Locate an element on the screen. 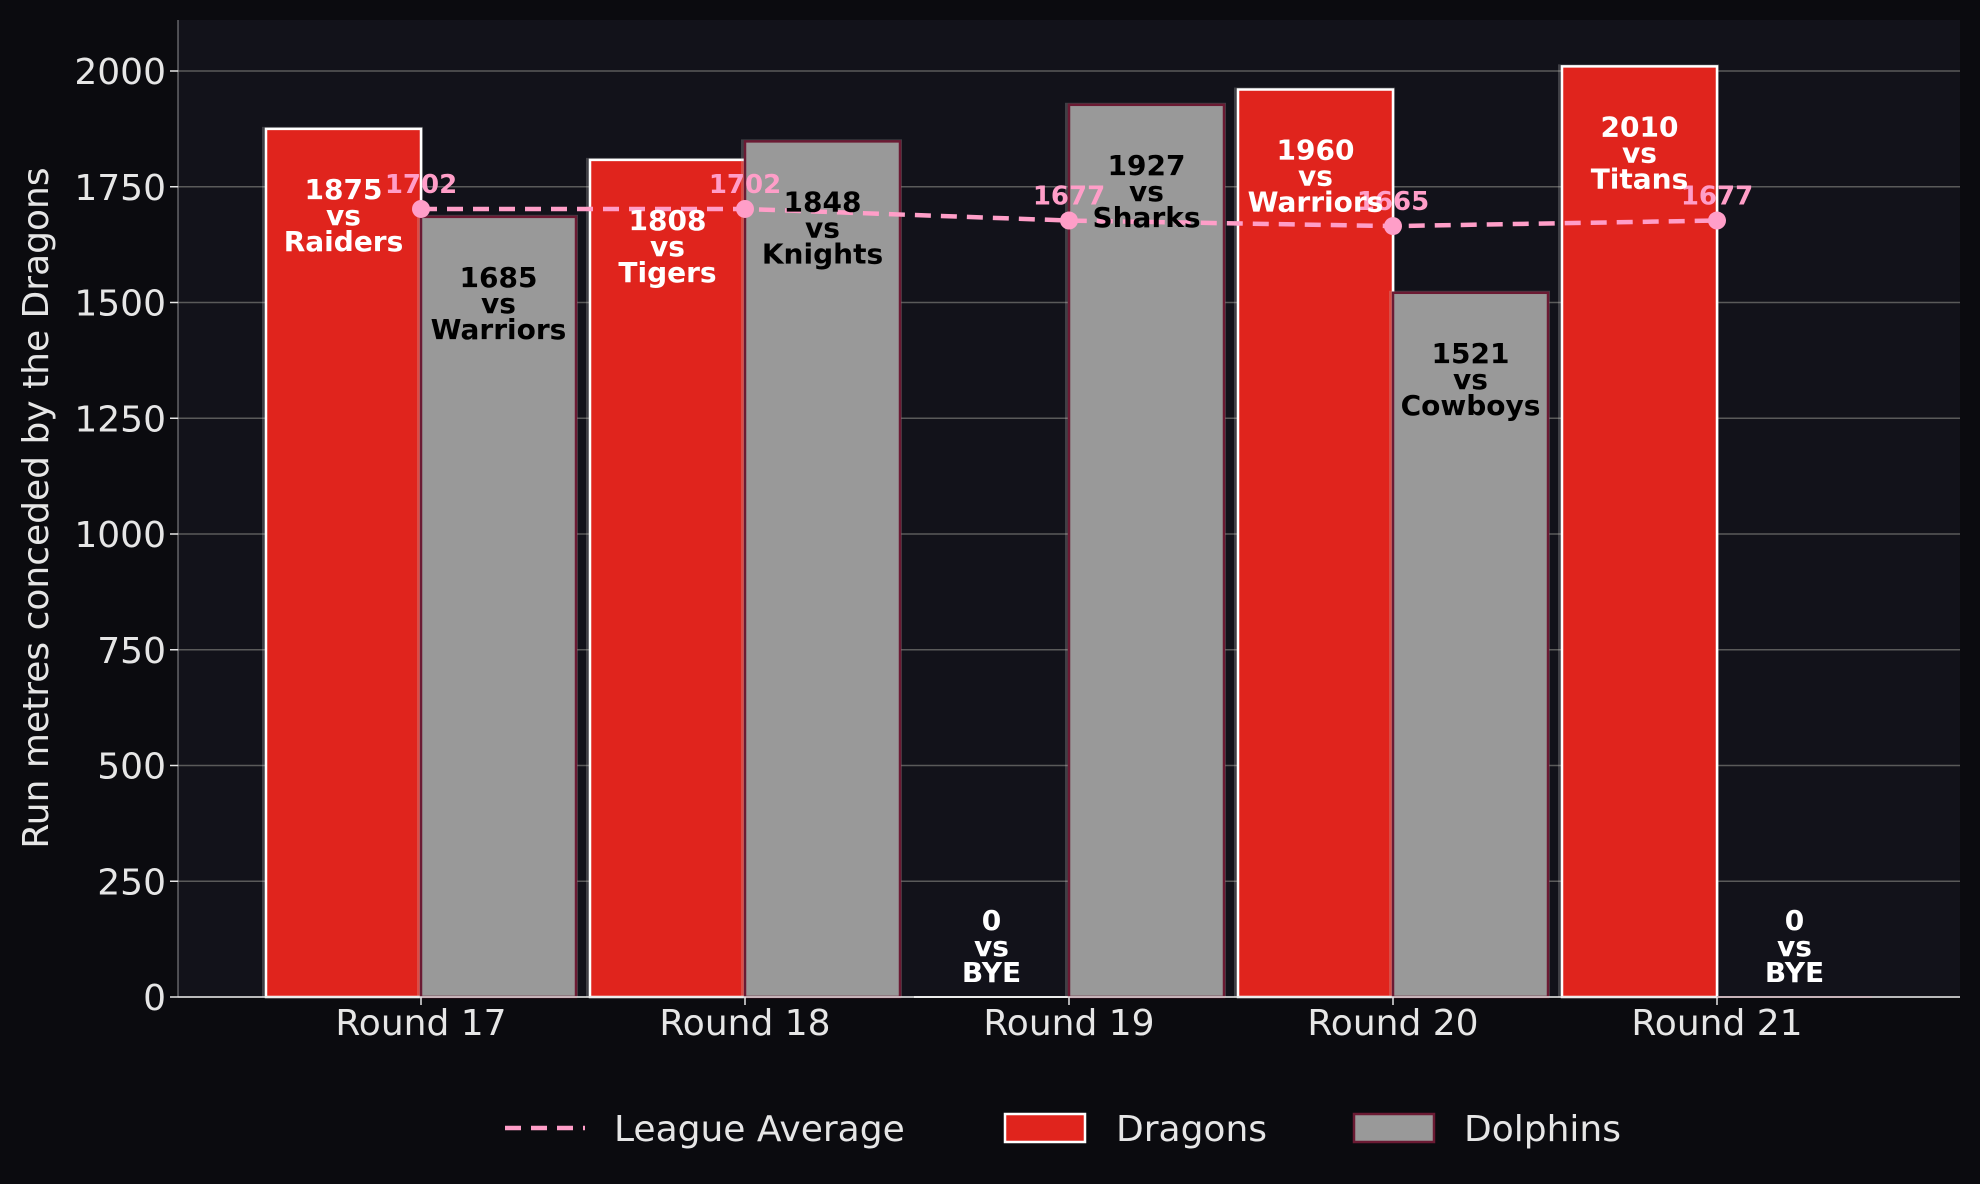  y-tick-label: 1250 is located at coordinates (120, 419).